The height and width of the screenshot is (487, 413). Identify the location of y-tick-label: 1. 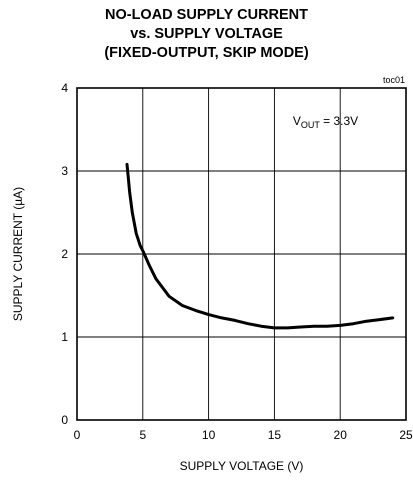
(64, 337).